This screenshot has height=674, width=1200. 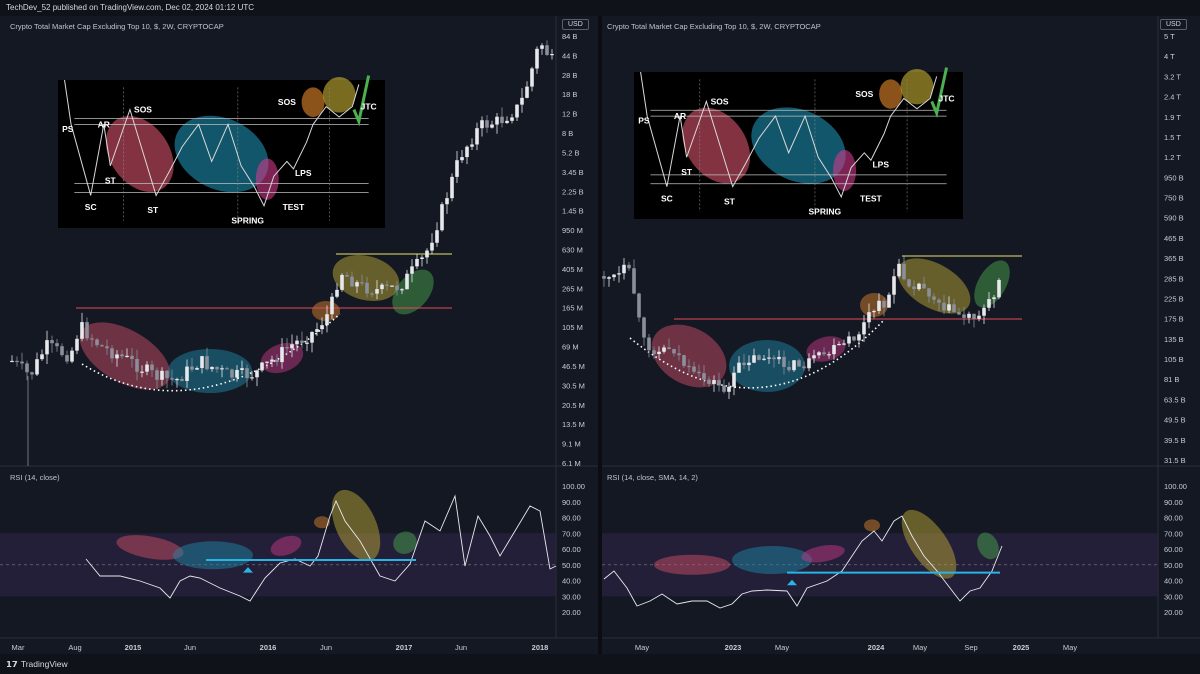 I want to click on price-tick-label: 105 M, so click(x=572, y=327).